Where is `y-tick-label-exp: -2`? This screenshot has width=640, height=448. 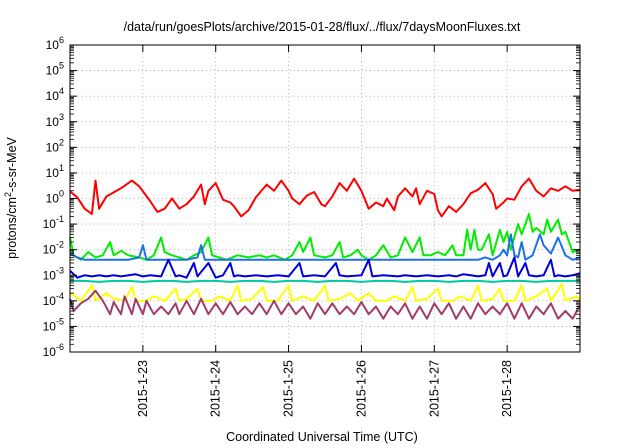
y-tick-label-exp: -2 is located at coordinates (60, 245).